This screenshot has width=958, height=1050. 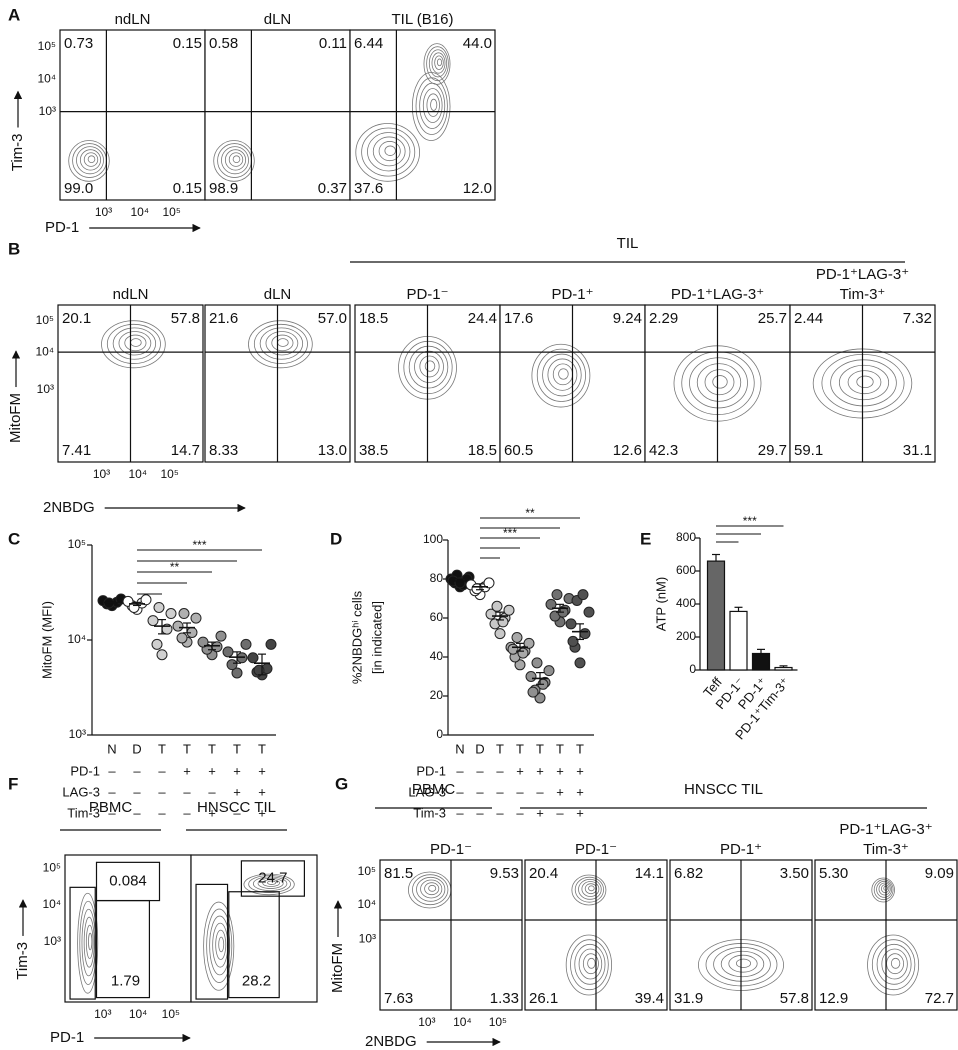 I want to click on y-tick-label: 40, so click(x=437, y=656).